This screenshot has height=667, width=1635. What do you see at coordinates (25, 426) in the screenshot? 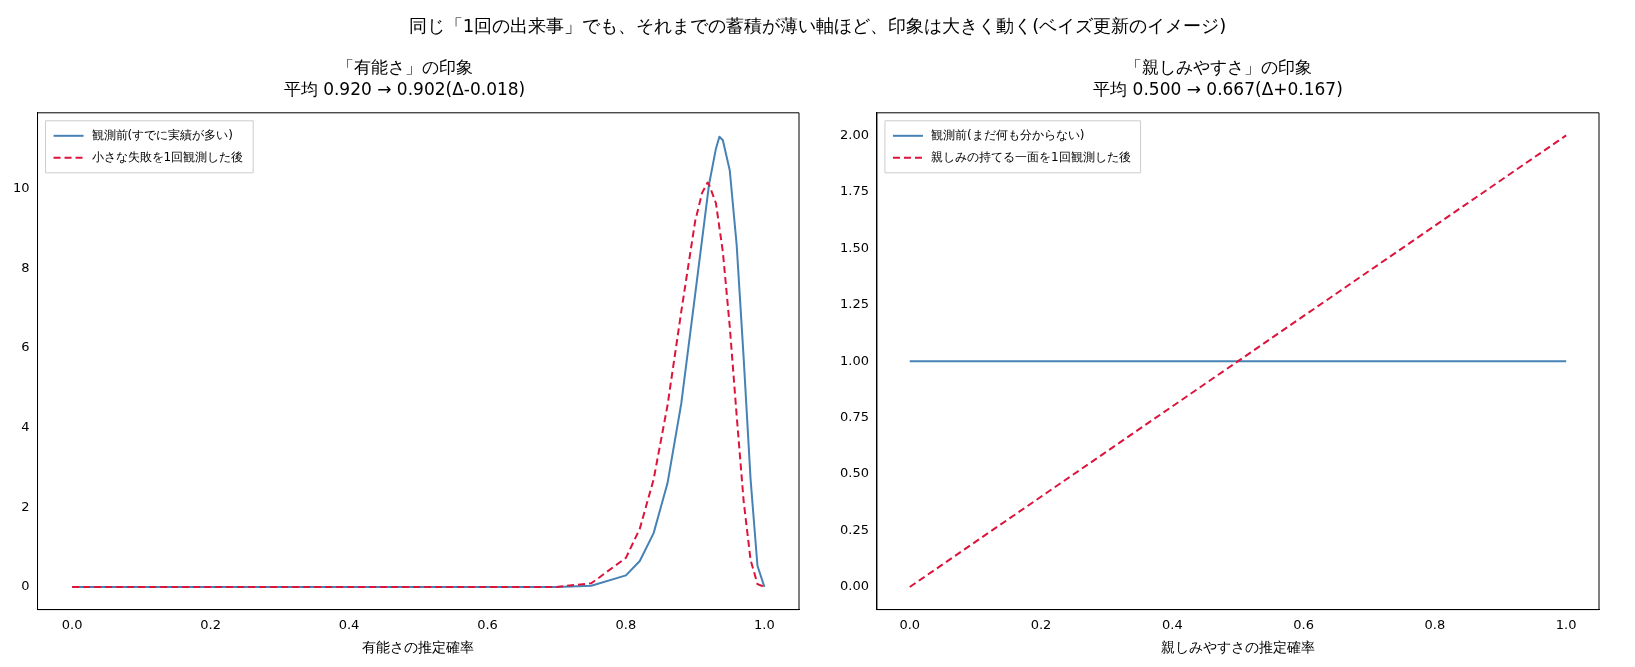
I see `y-tick-label: 4` at bounding box center [25, 426].